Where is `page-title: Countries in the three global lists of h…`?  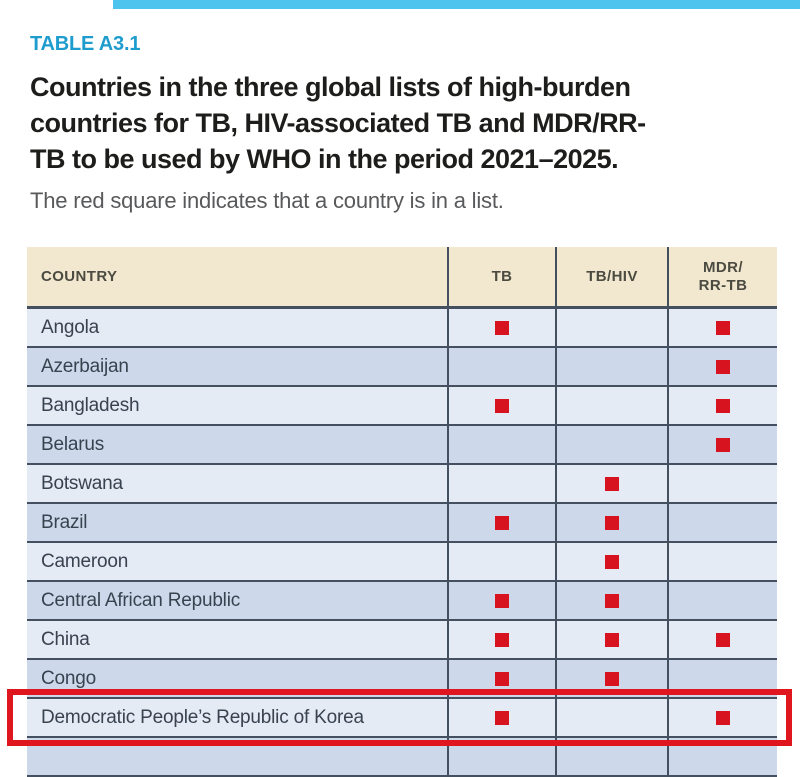
page-title: Countries in the three global lists of h… is located at coordinates (410, 123).